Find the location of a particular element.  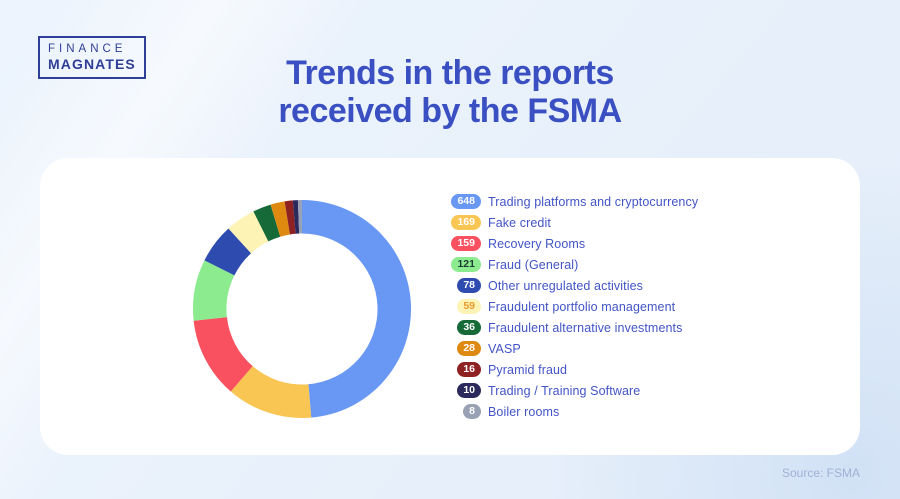

legend-item: 169 Fake credit is located at coordinates (571, 222).